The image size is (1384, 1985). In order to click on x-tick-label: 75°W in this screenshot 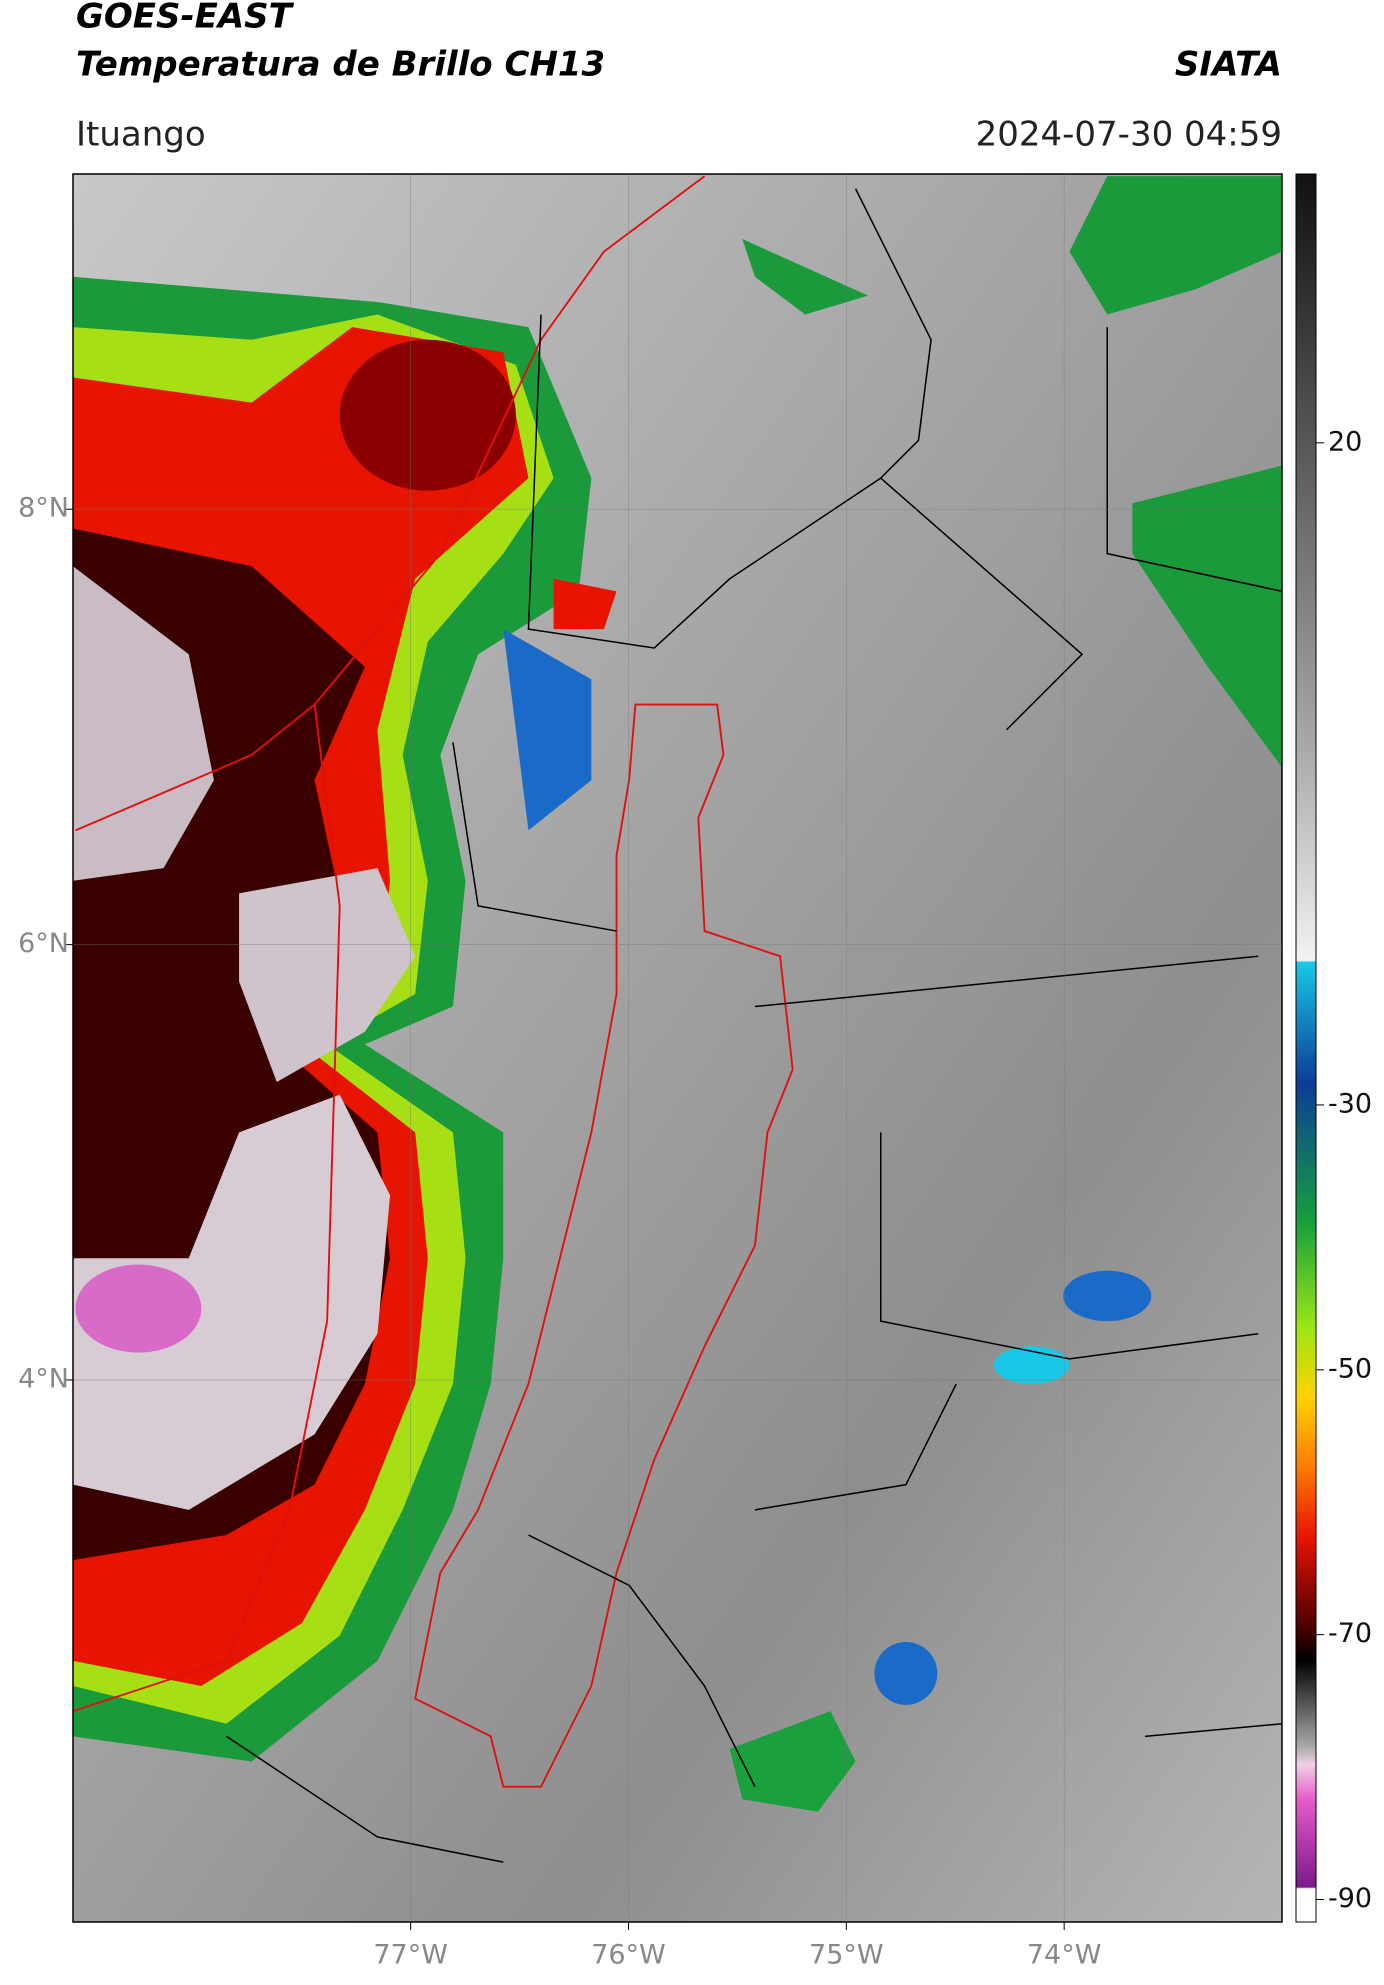, I will do `click(846, 1955)`.